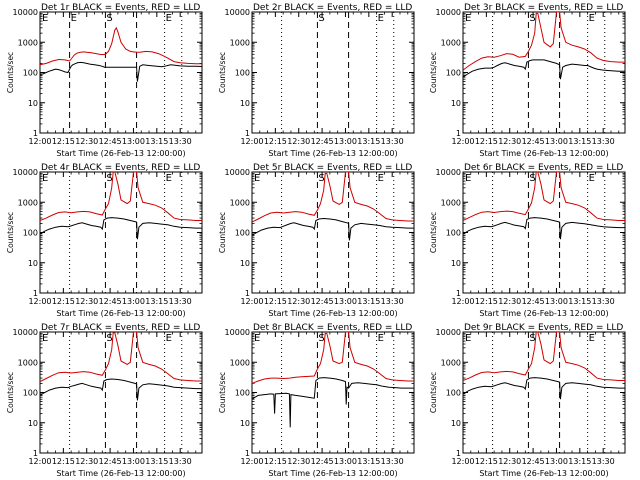  I want to click on chart-title: Det 5r BLACK = Events, RED = LLD, so click(332, 168).